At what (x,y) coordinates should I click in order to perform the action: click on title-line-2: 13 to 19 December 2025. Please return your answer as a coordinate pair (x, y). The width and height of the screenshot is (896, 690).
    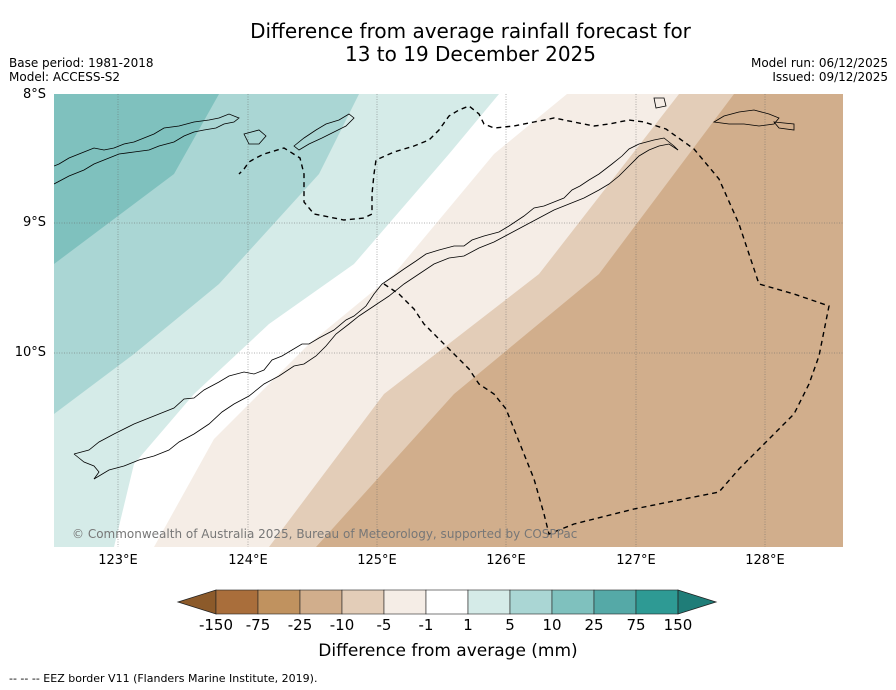
    Looking at the image, I should click on (470, 54).